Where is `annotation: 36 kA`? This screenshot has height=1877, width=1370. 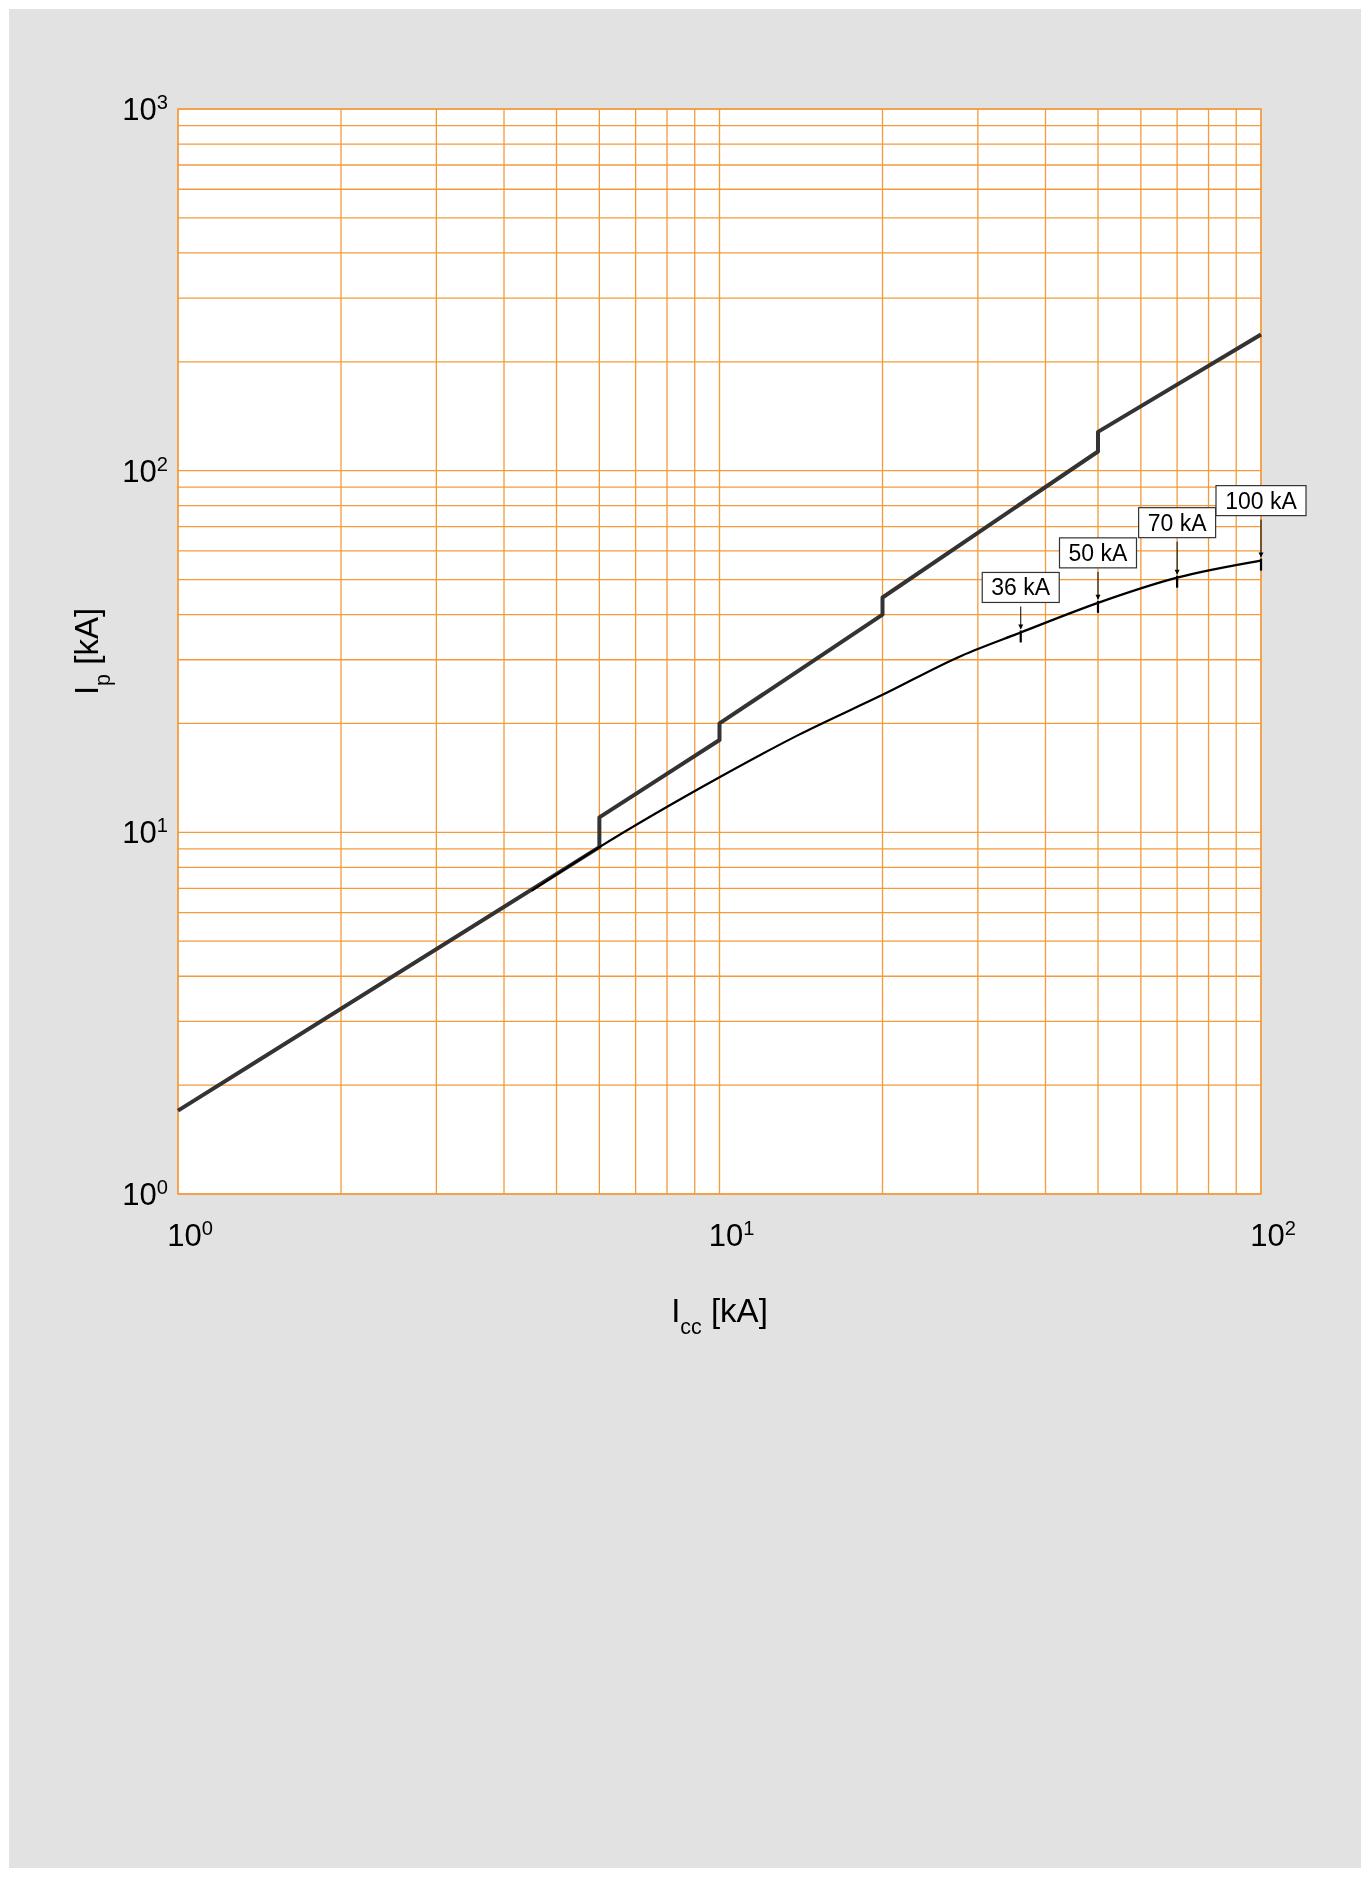
annotation: 36 kA is located at coordinates (1021, 587).